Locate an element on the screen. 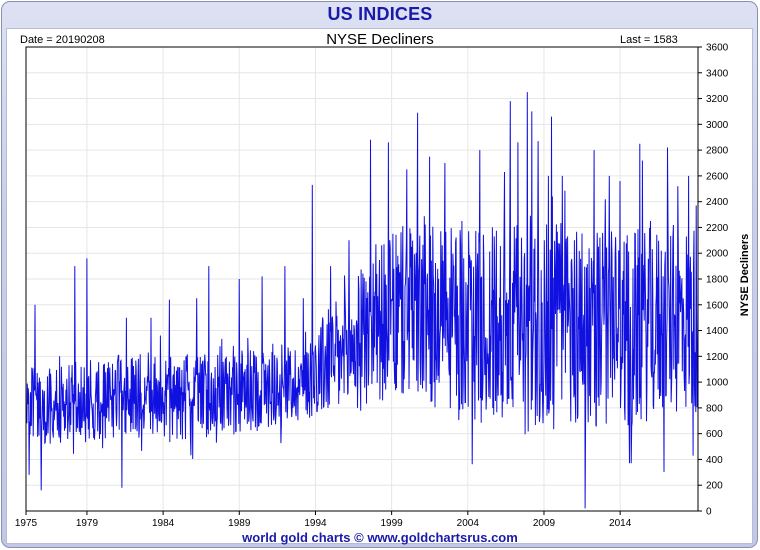  y-tick-label: 1000 is located at coordinates (717, 383).